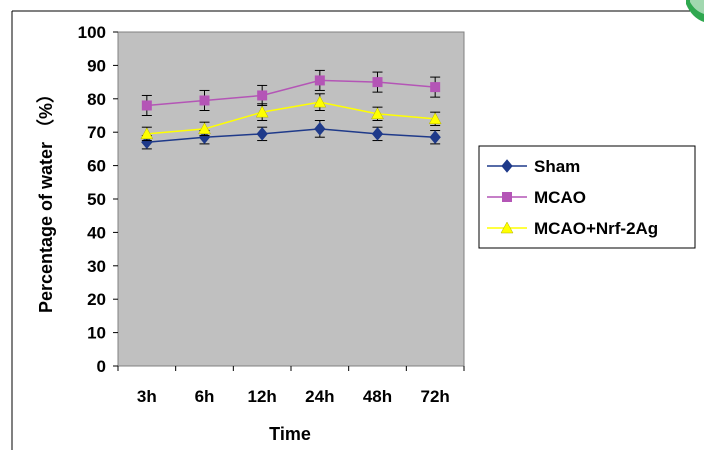 The width and height of the screenshot is (704, 455). Describe the element at coordinates (377, 396) in the screenshot. I see `x-tick-label: 48h` at that location.